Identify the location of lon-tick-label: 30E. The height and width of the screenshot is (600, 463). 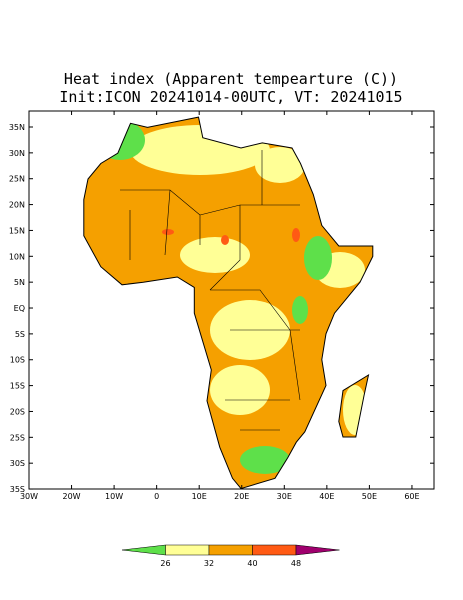
(284, 496).